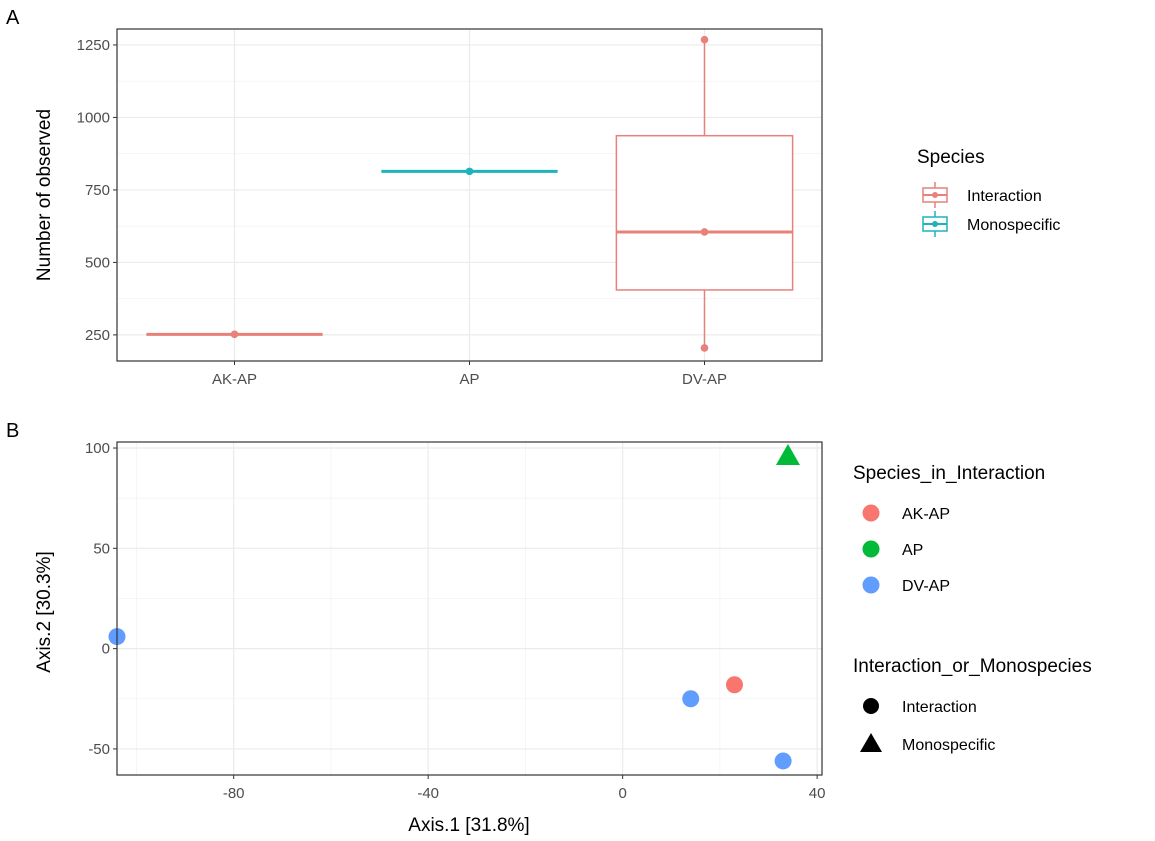  I want to click on x-tick-label: AK-AP, so click(234, 379).